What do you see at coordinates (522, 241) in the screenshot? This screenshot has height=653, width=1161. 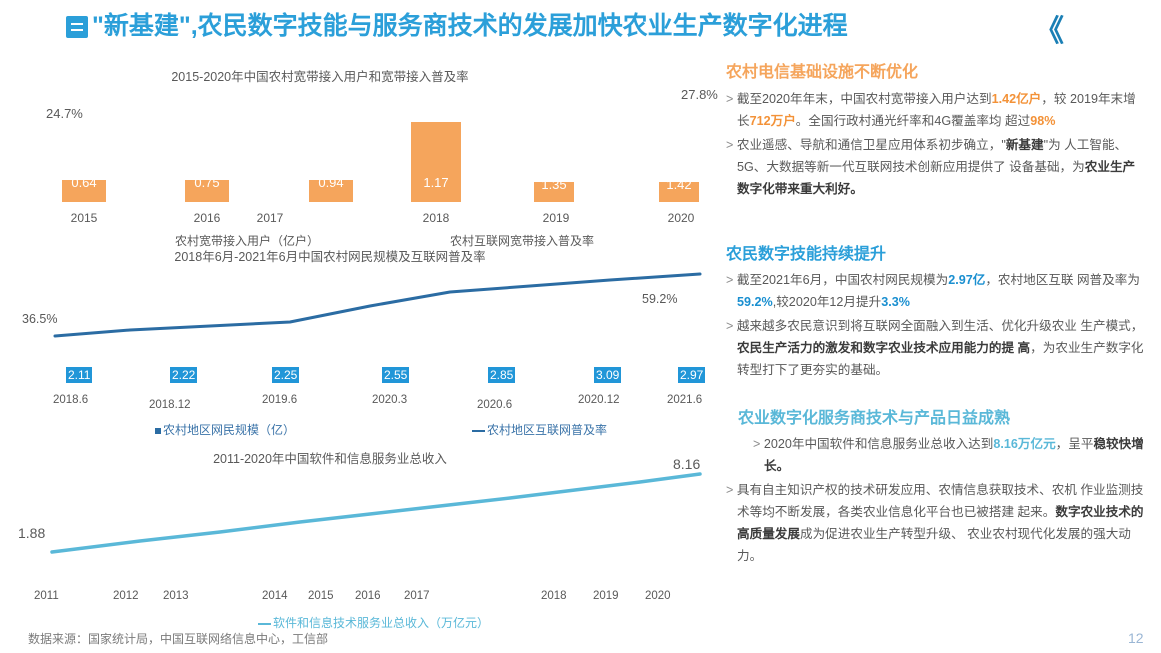 I see `chart1-legend-rate: 农村互联网宽带接入普及率` at bounding box center [522, 241].